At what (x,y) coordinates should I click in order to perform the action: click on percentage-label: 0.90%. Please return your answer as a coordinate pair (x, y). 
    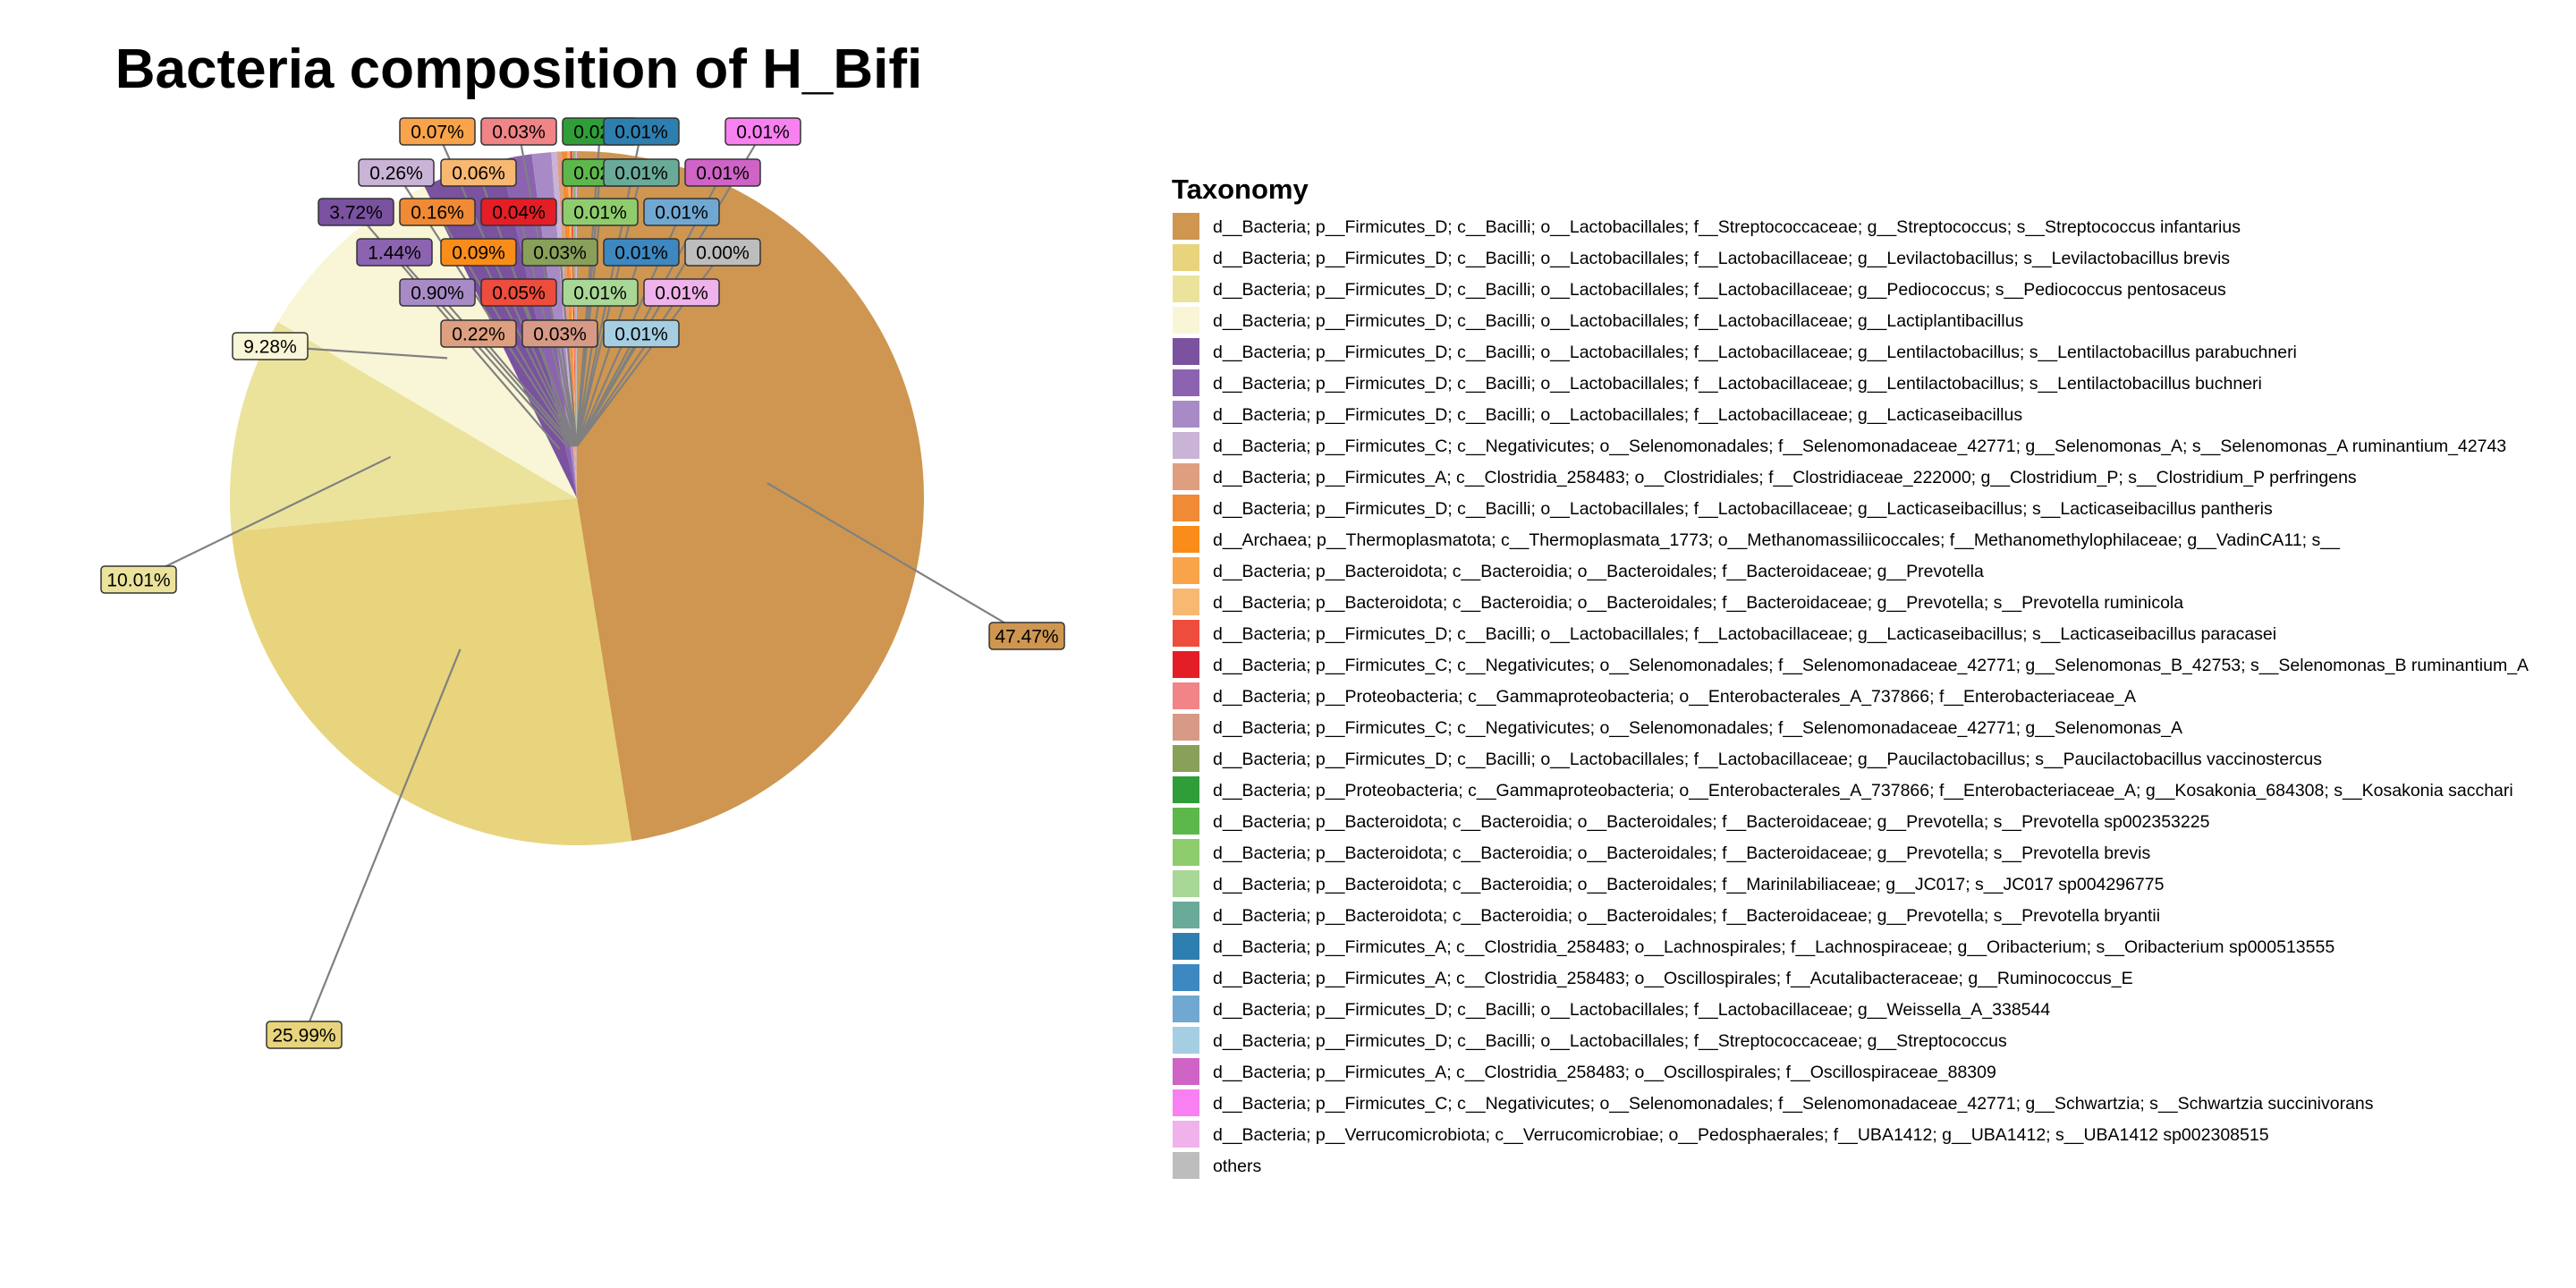
    Looking at the image, I should click on (437, 294).